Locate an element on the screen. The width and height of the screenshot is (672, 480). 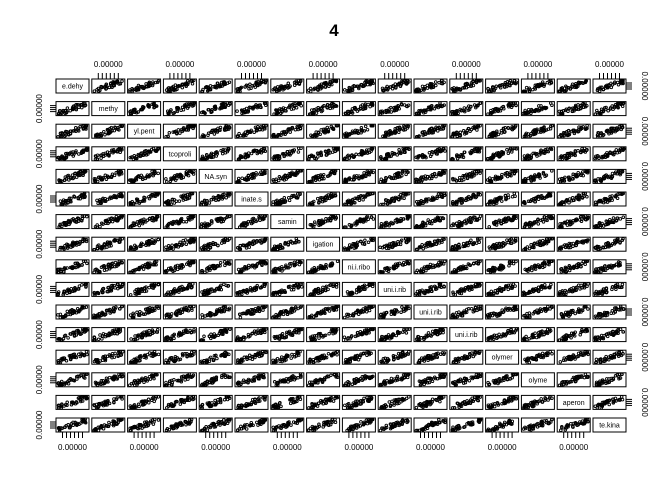
panel-frame is located at coordinates (72, 86).